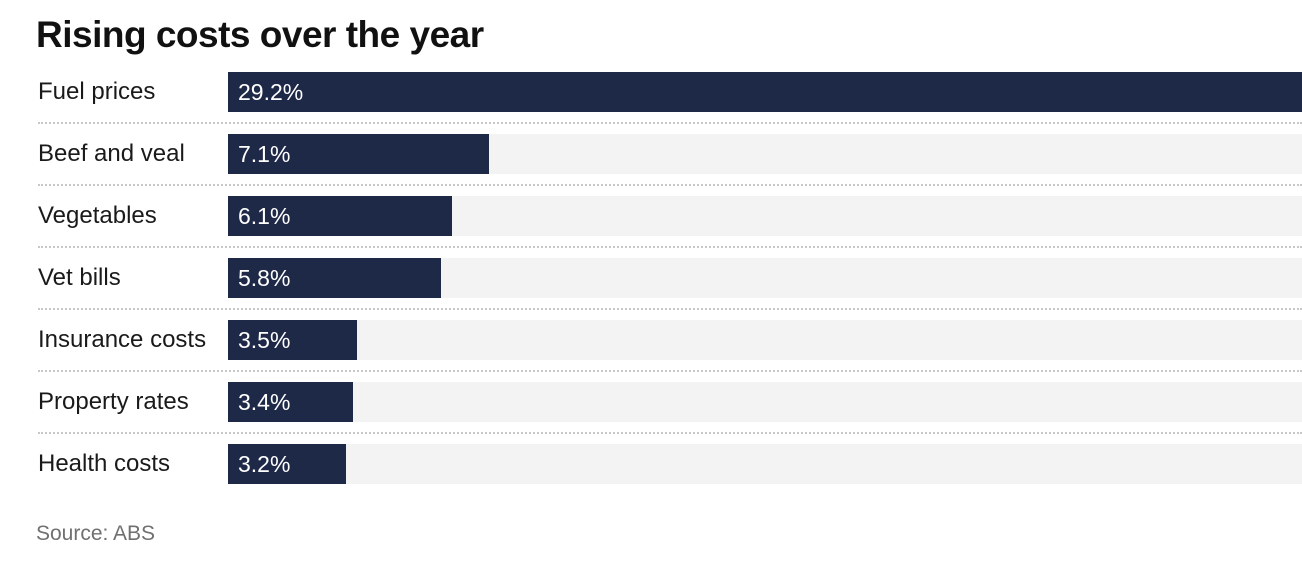 The image size is (1302, 570). I want to click on bar-track: 6.1%, so click(765, 216).